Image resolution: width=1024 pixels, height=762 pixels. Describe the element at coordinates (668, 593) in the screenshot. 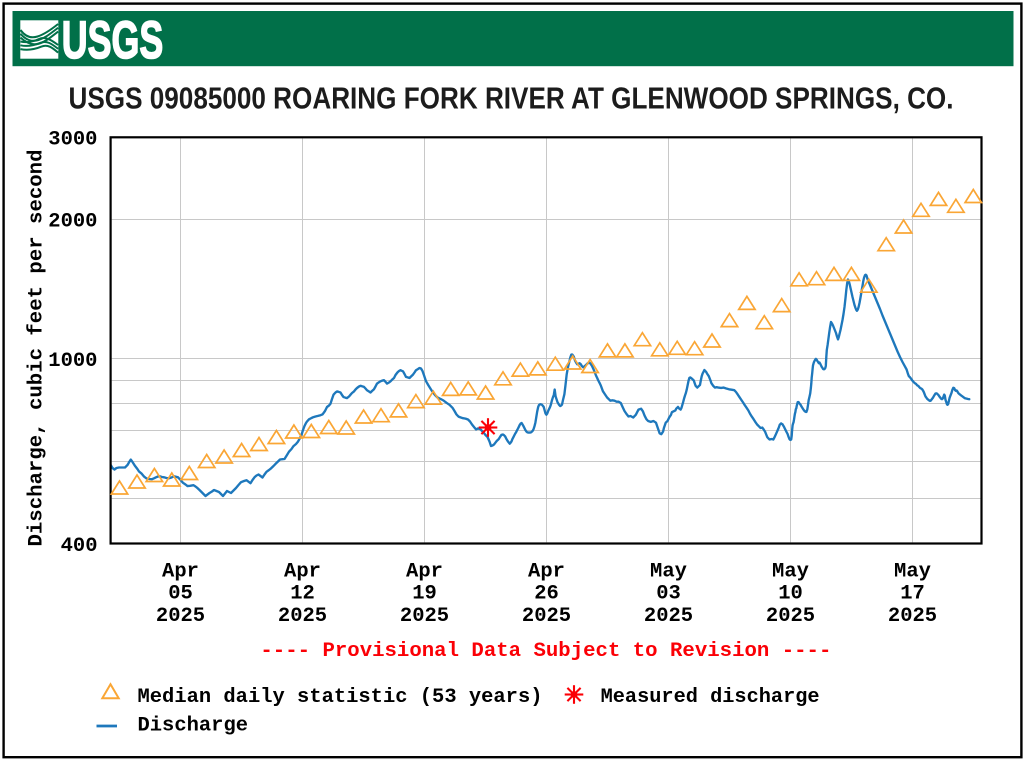

I see `svg-text: 03` at that location.